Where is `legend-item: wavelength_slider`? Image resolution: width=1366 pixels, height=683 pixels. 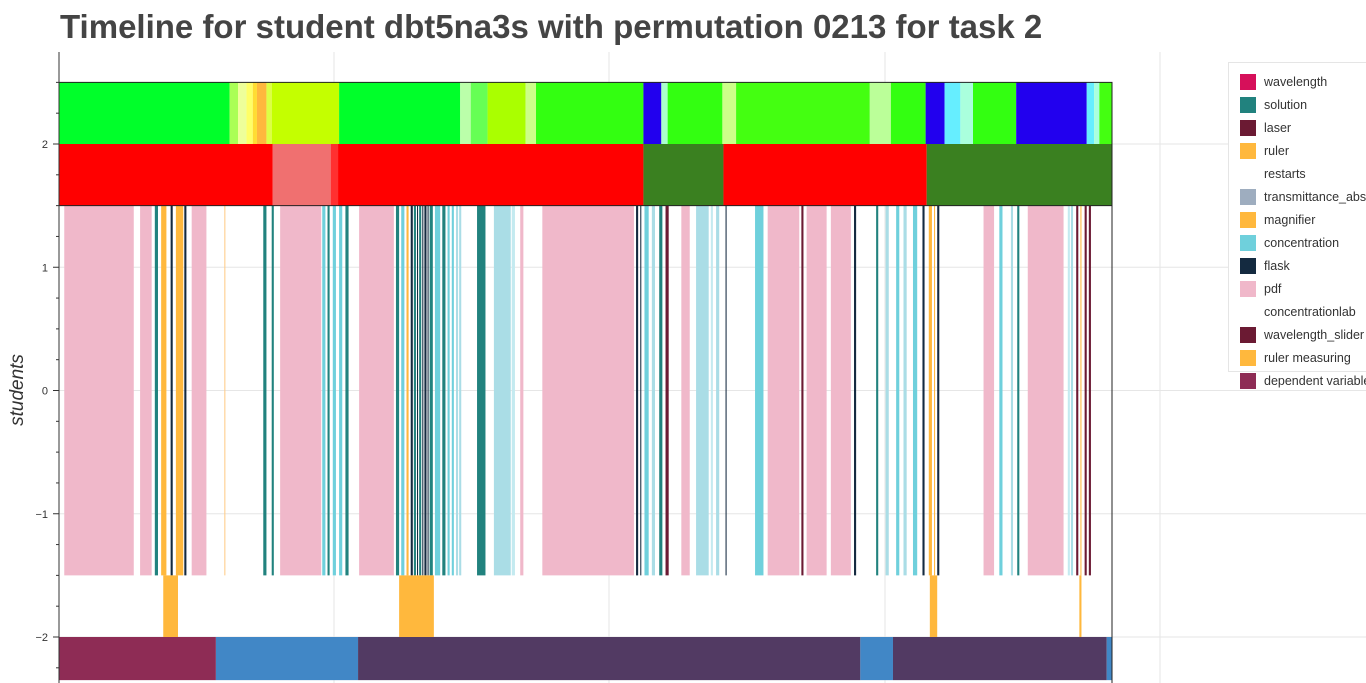
legend-item: wavelength_slider is located at coordinates (1303, 334).